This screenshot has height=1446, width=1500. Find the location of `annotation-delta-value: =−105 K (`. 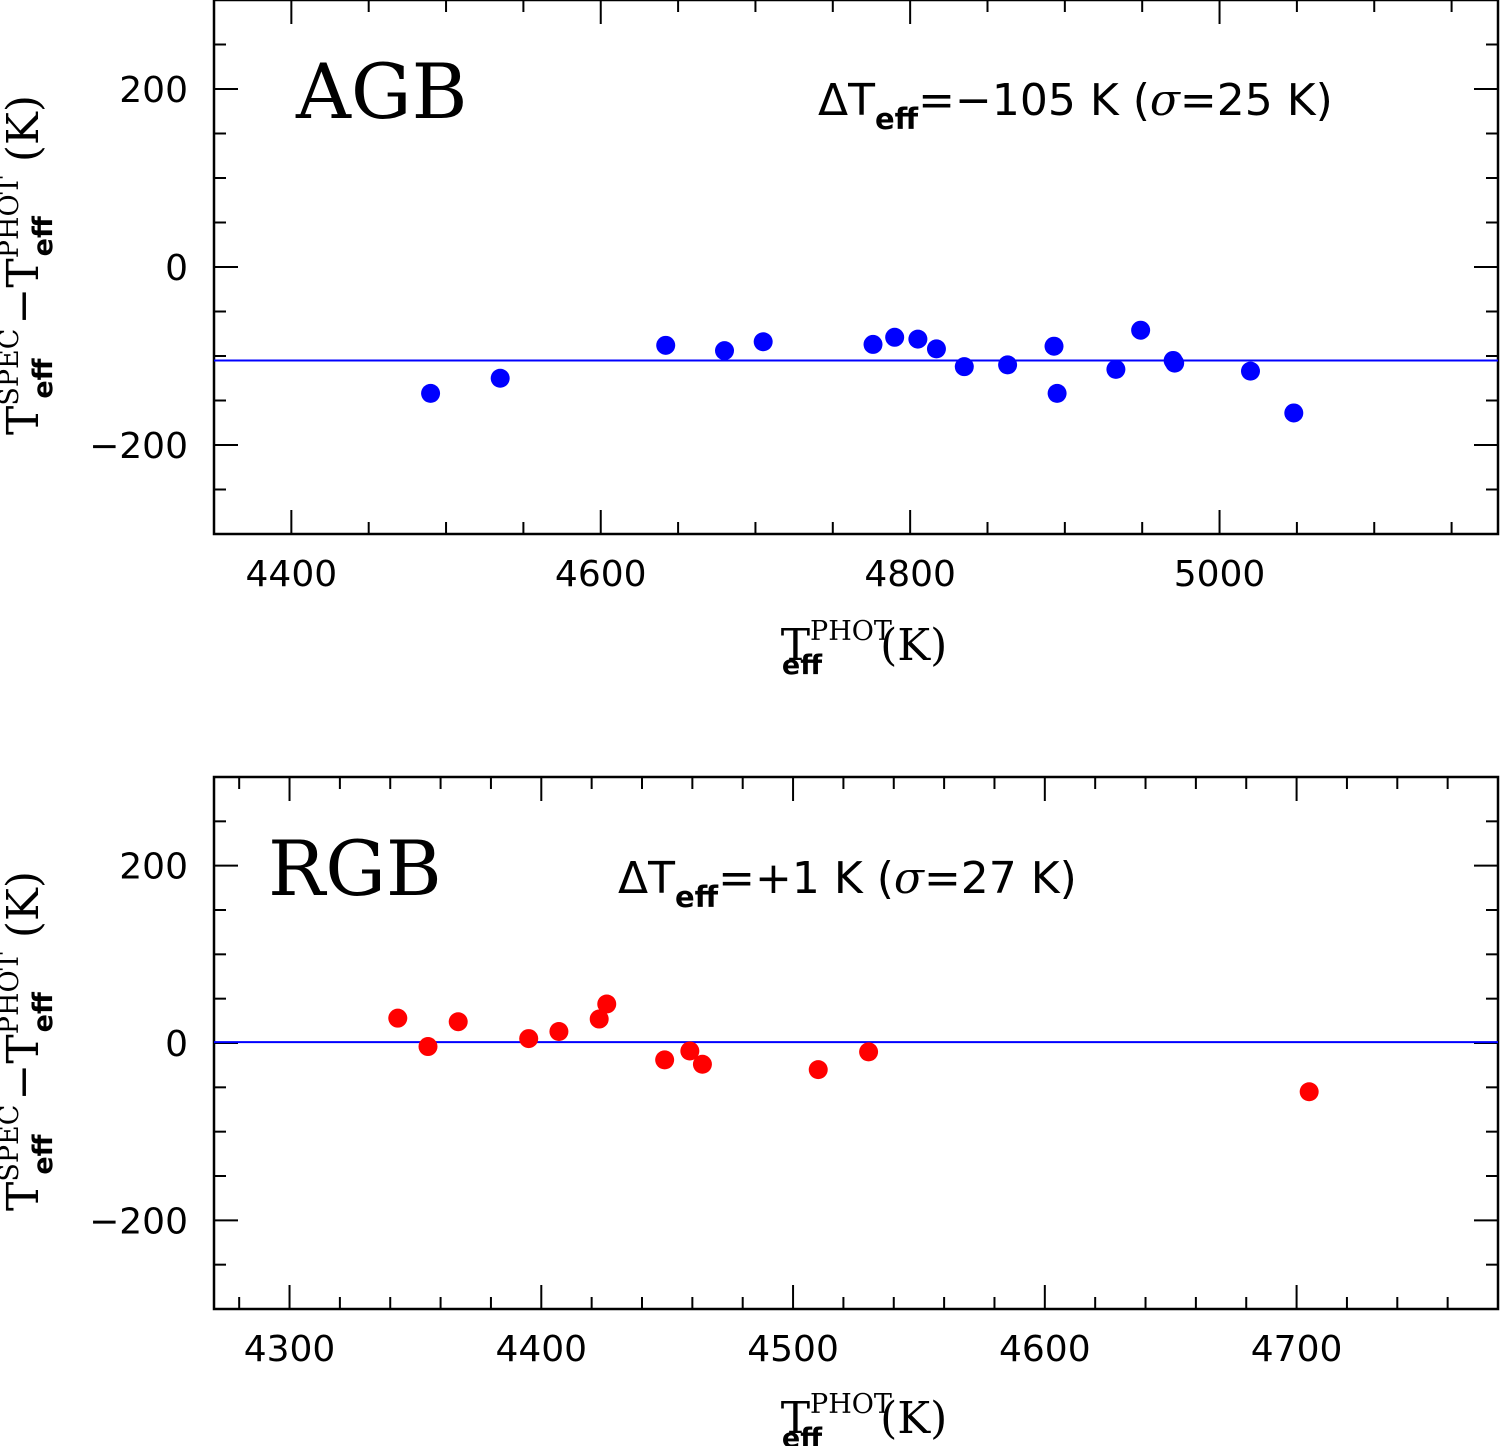

annotation-delta-value: =−105 K ( is located at coordinates (1034, 100).